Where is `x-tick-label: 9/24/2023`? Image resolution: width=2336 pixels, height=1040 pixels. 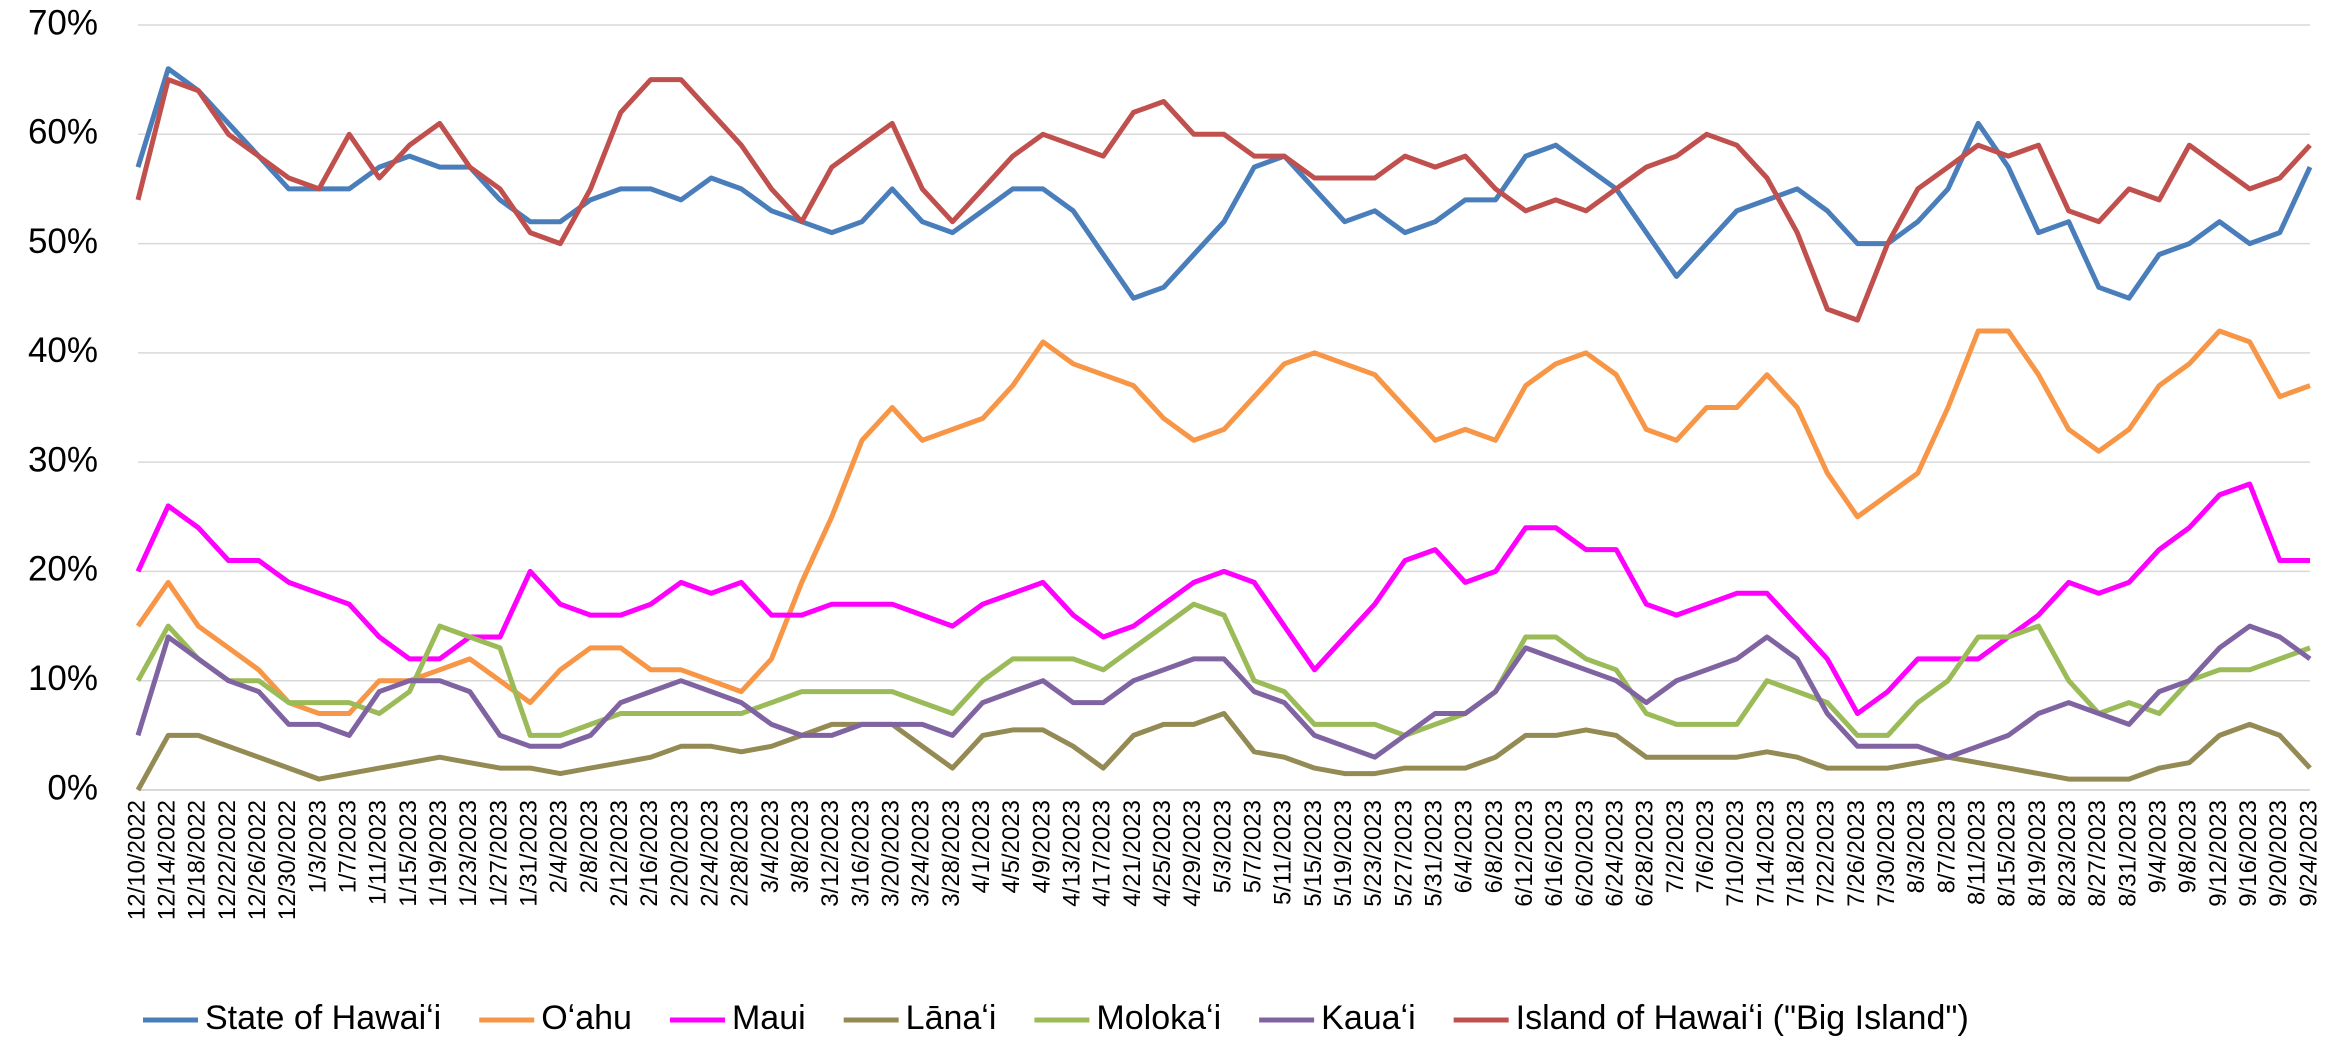 x-tick-label: 9/24/2023 is located at coordinates (2308, 853).